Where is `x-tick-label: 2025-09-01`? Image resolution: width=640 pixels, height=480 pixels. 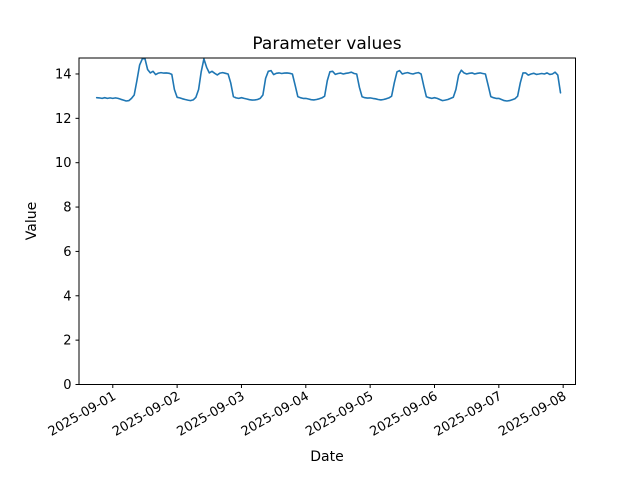 x-tick-label: 2025-09-01 is located at coordinates (82, 414).